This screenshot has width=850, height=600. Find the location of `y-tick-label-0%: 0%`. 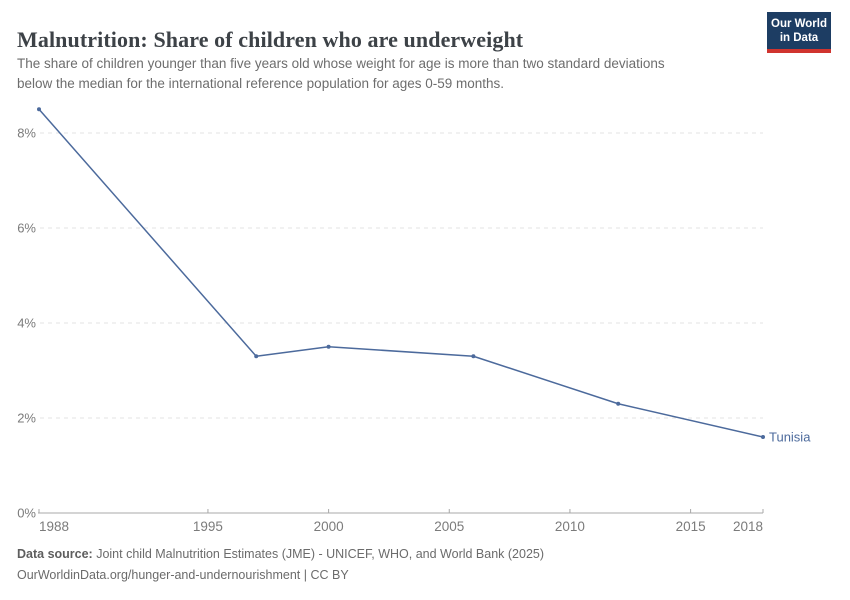

y-tick-label-0%: 0% is located at coordinates (26, 513).